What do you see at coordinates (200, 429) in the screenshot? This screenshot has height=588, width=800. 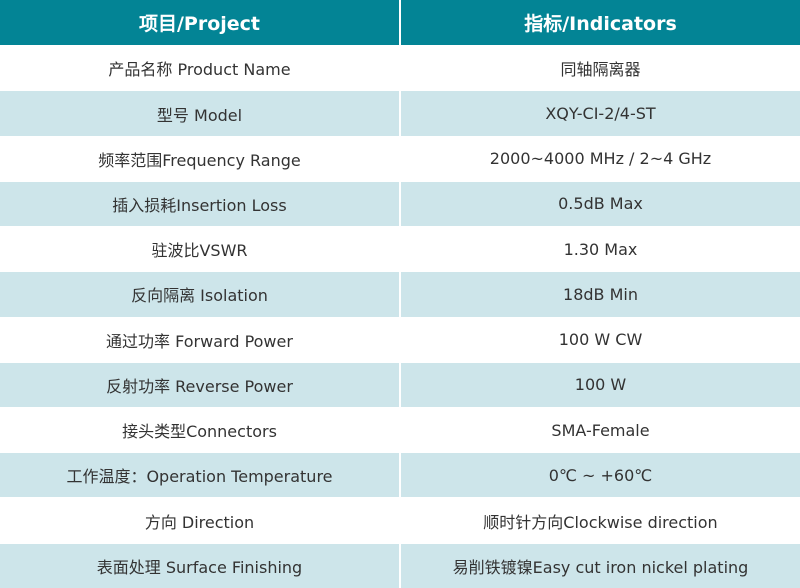 I see `project-cell: 接头类型Connectors` at bounding box center [200, 429].